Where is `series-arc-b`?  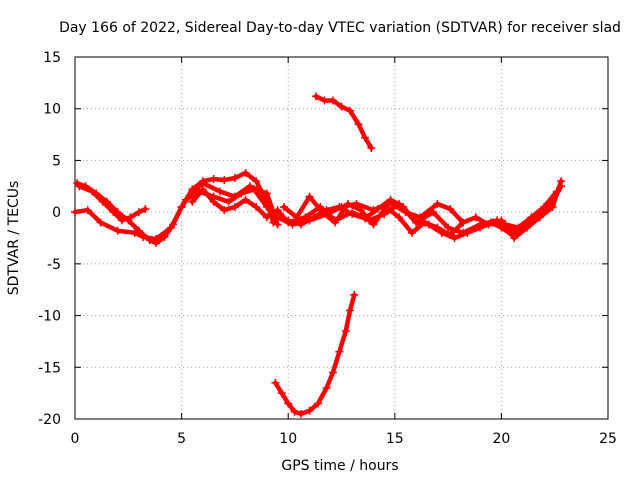 series-arc-b is located at coordinates (112, 203).